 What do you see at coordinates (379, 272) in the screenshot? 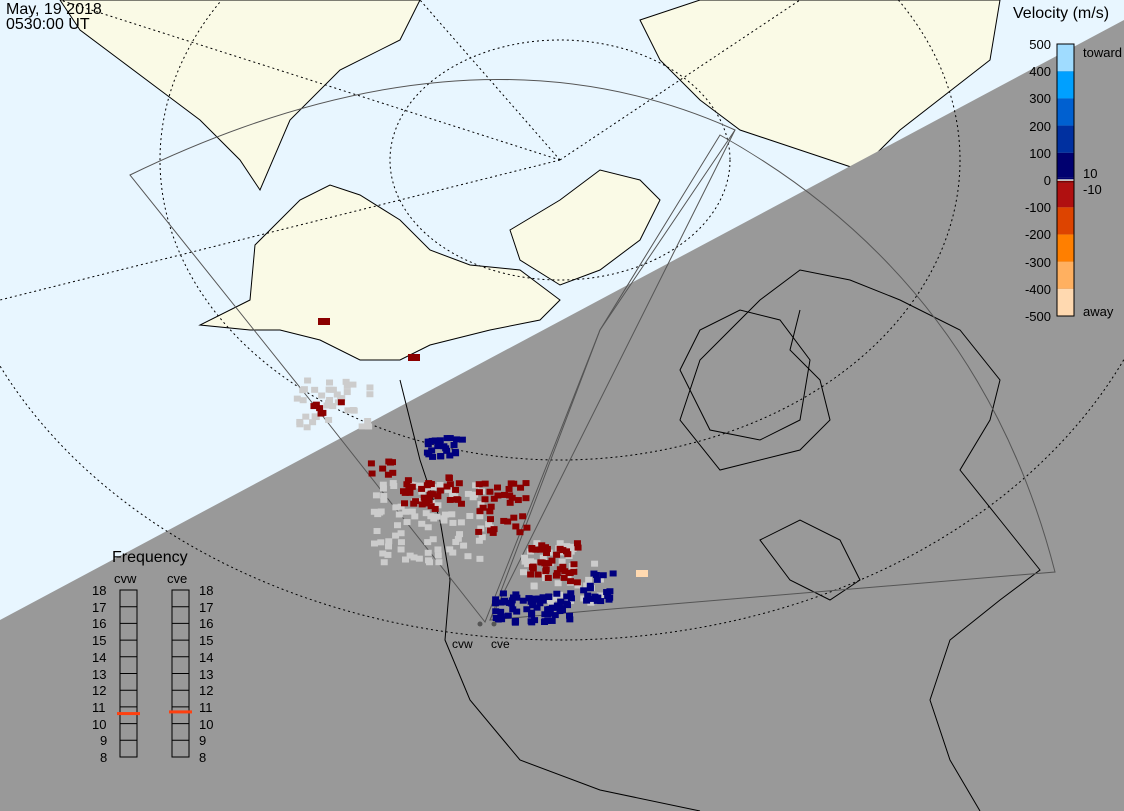
I see `land-day` at bounding box center [379, 272].